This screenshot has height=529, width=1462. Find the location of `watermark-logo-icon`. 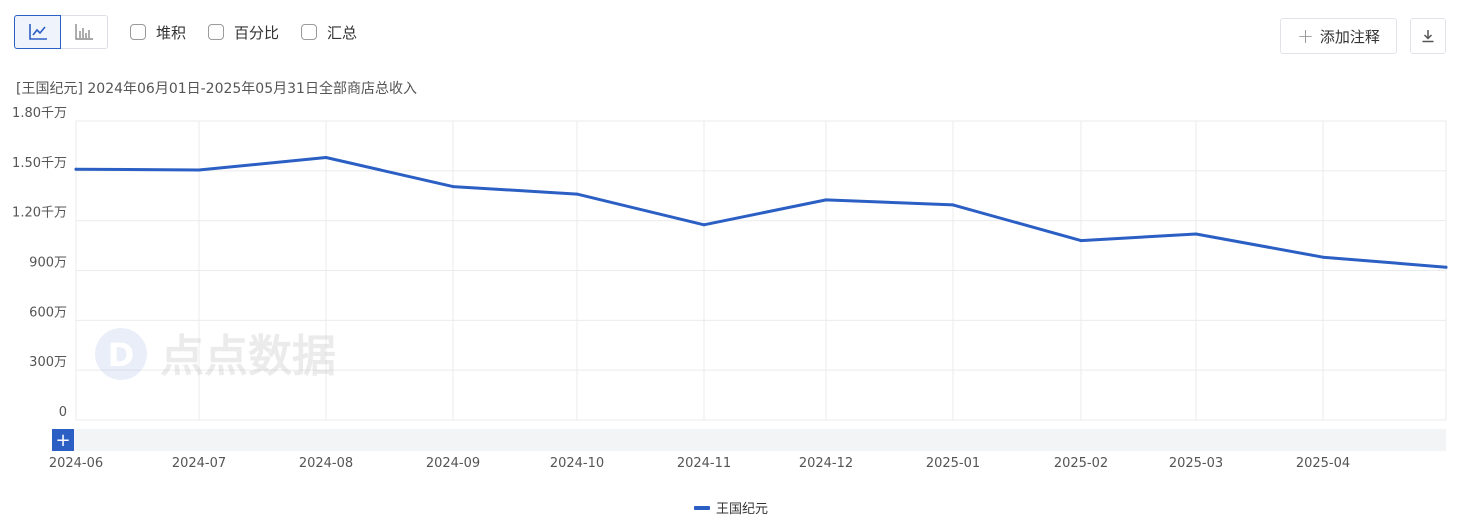

watermark-logo-icon is located at coordinates (121, 354).